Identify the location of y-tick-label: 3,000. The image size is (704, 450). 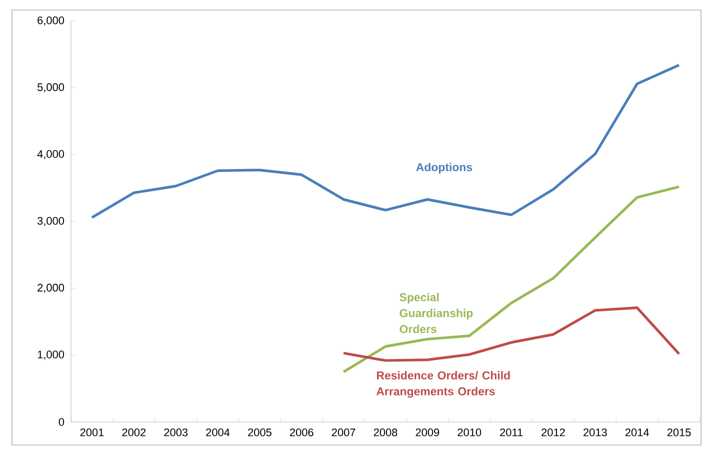
(50, 221).